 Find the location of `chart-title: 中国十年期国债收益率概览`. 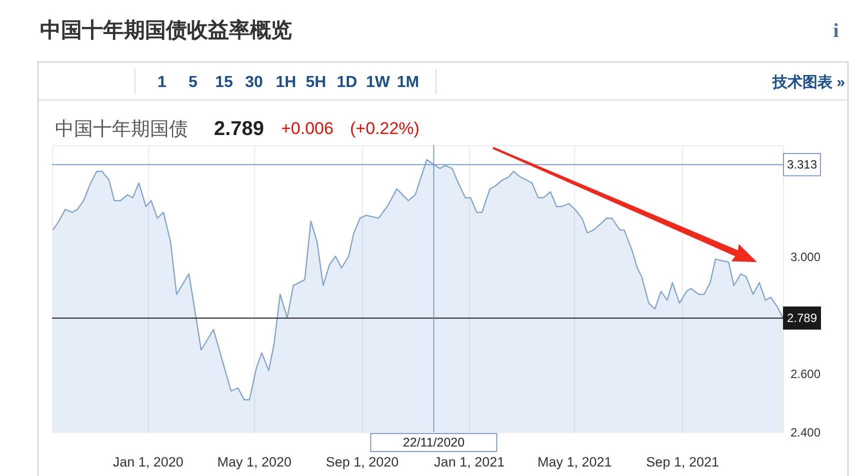

chart-title: 中国十年期国债收益率概览 is located at coordinates (166, 30).